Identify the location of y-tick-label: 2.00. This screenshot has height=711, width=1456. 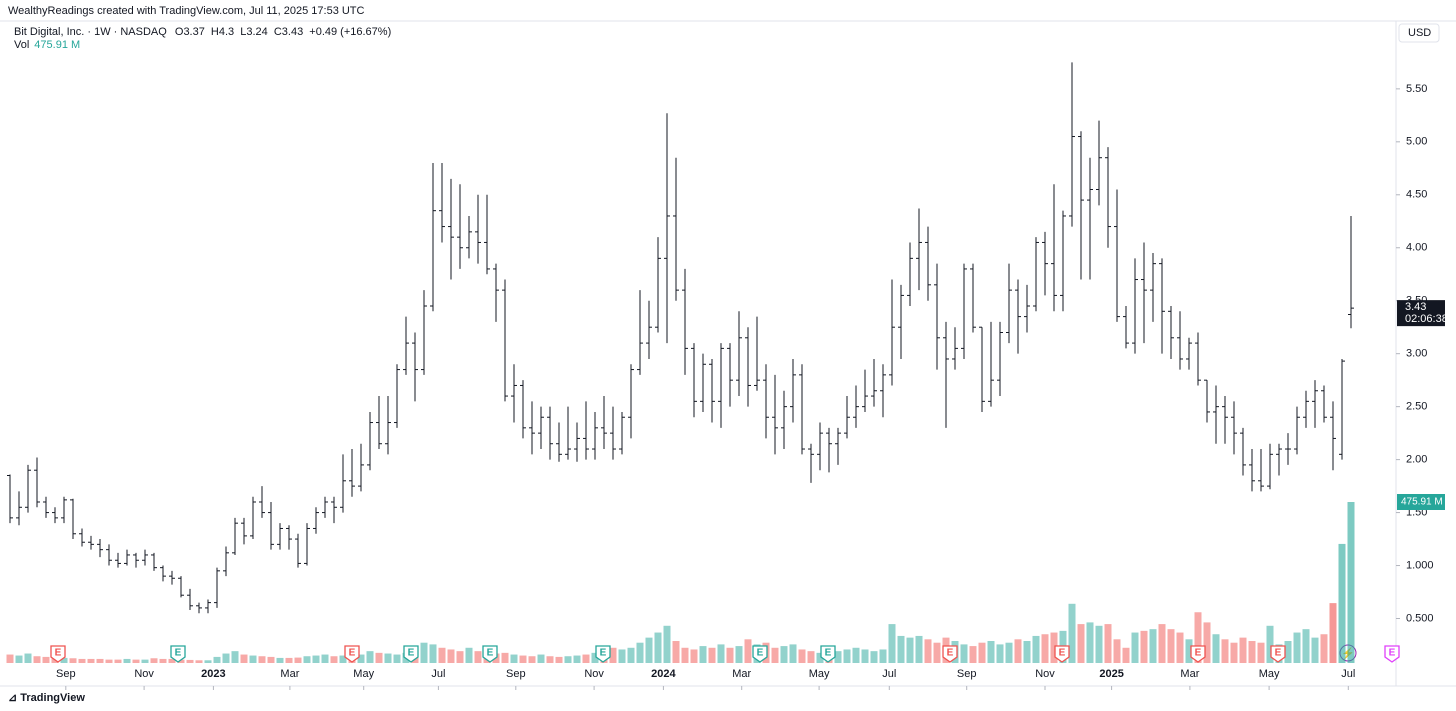
(1416, 460).